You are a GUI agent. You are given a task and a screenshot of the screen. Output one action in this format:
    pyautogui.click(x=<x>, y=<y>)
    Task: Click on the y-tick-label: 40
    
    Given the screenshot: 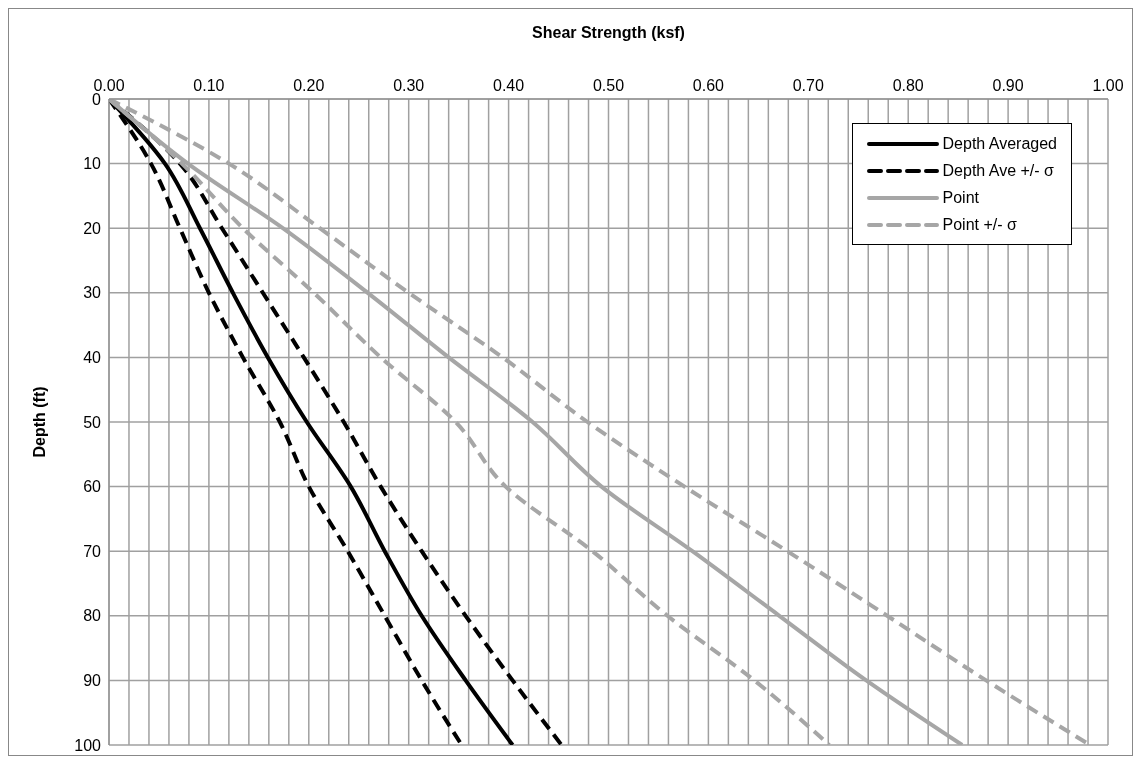 What is the action you would take?
    pyautogui.click(x=92, y=358)
    